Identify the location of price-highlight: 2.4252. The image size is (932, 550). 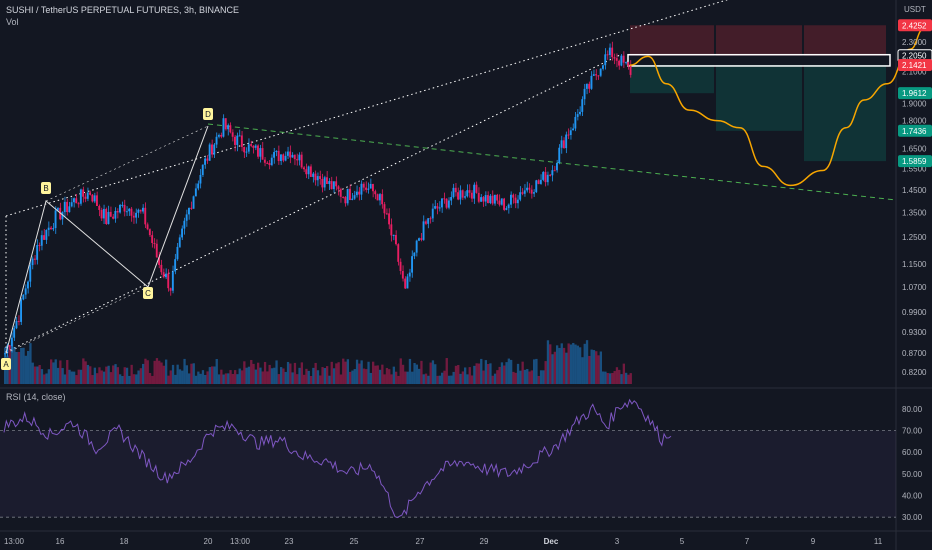
(914, 25).